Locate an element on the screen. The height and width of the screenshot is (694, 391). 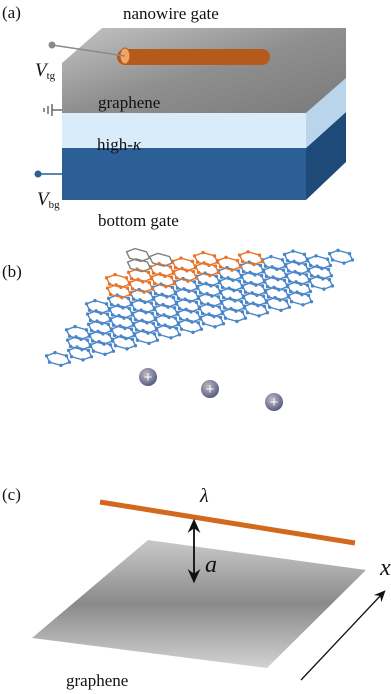
vbg-symbol: V is located at coordinates (43, 199).